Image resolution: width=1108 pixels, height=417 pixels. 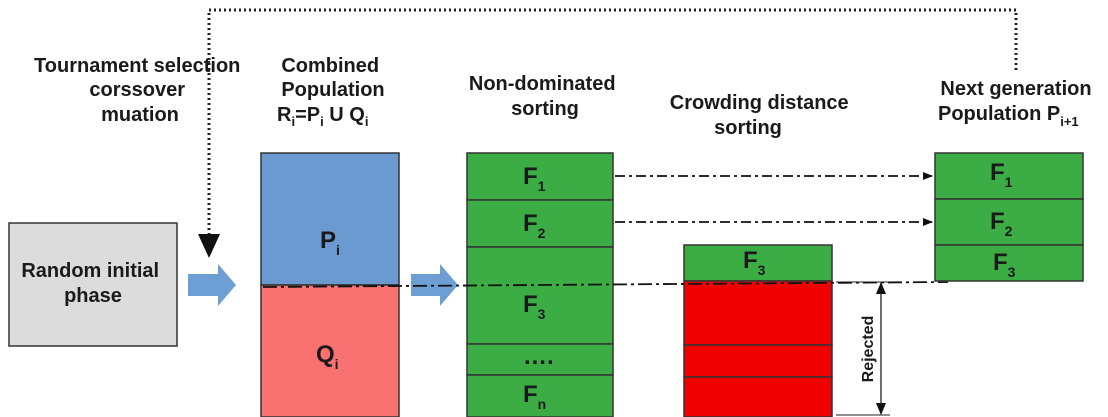 What do you see at coordinates (605, 284) in the screenshot?
I see `cut-line` at bounding box center [605, 284].